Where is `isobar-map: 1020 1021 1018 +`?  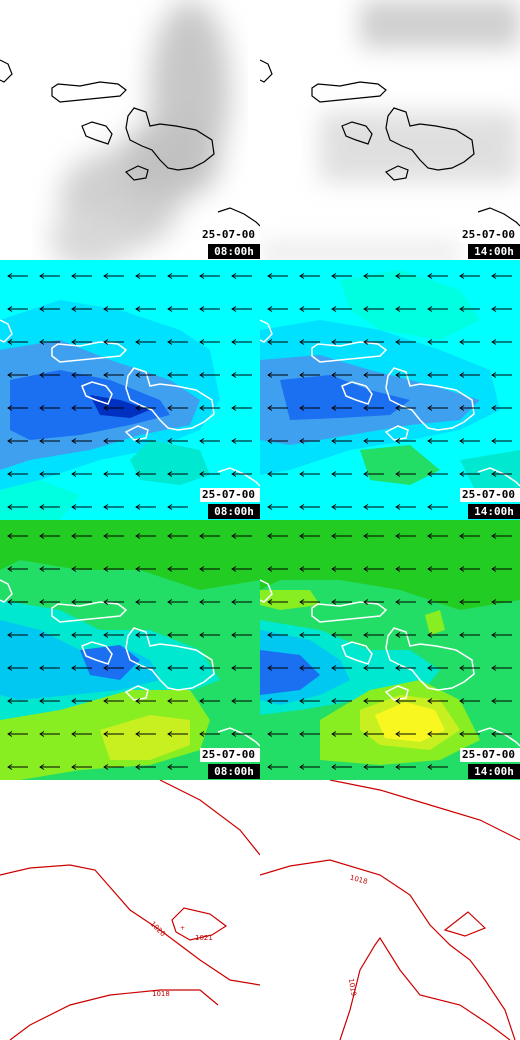 isobar-map: 1020 1021 1018 + is located at coordinates (130, 910).